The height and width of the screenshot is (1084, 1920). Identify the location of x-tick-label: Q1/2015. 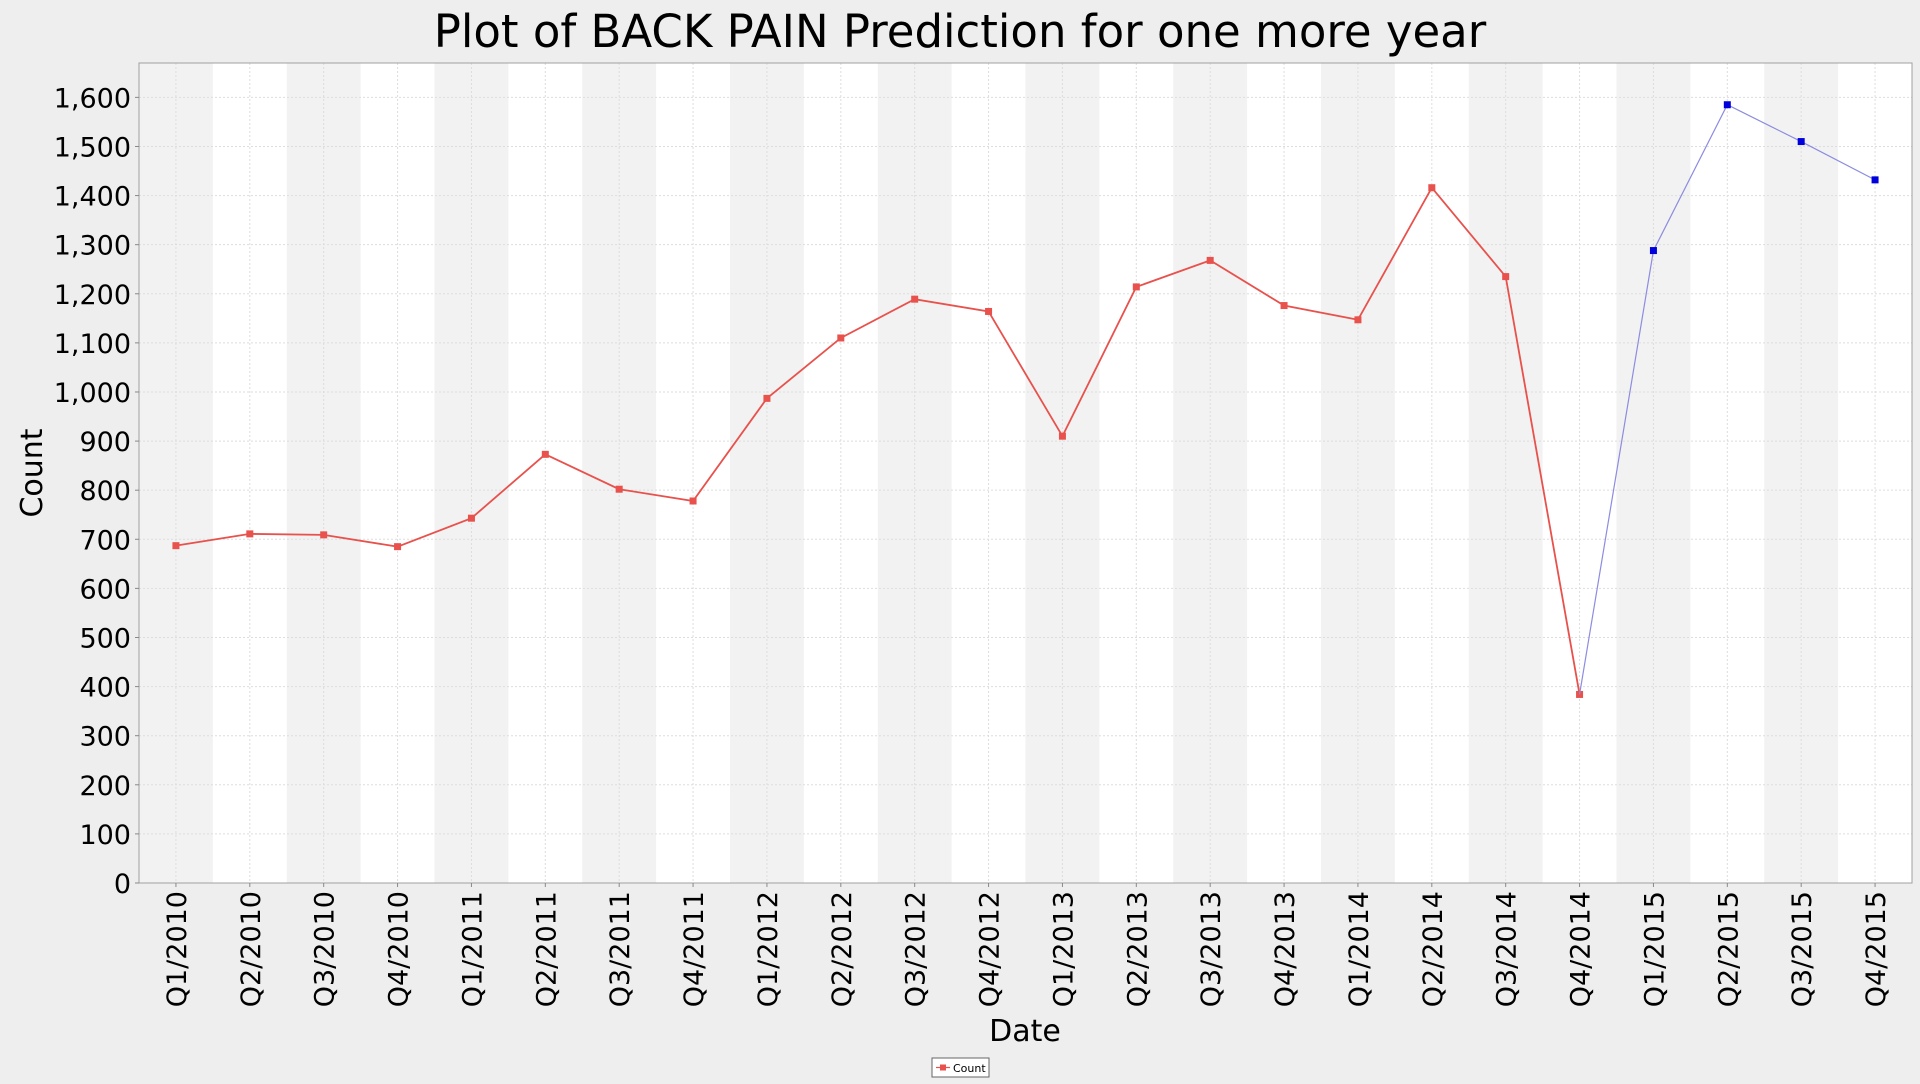
(1654, 949).